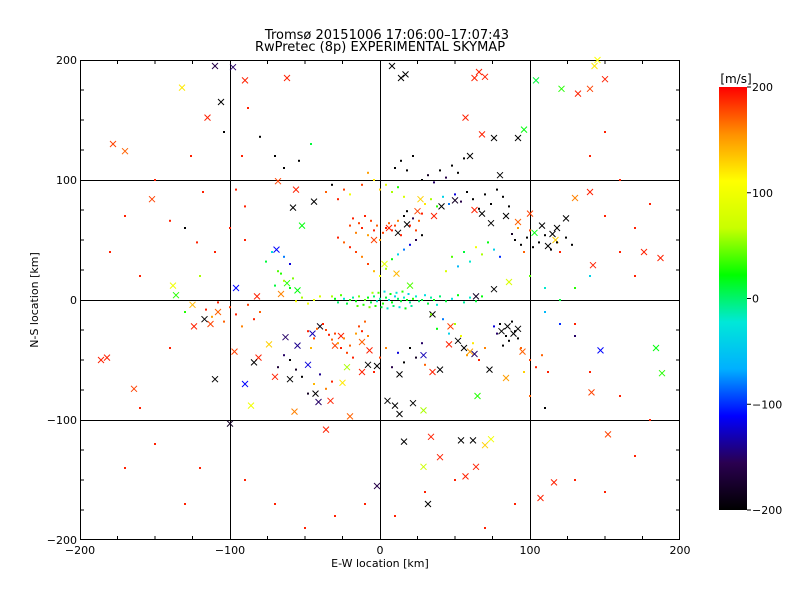 The height and width of the screenshot is (600, 800). Describe the element at coordinates (680, 550) in the screenshot. I see `x-tick-label-4: 200` at that location.